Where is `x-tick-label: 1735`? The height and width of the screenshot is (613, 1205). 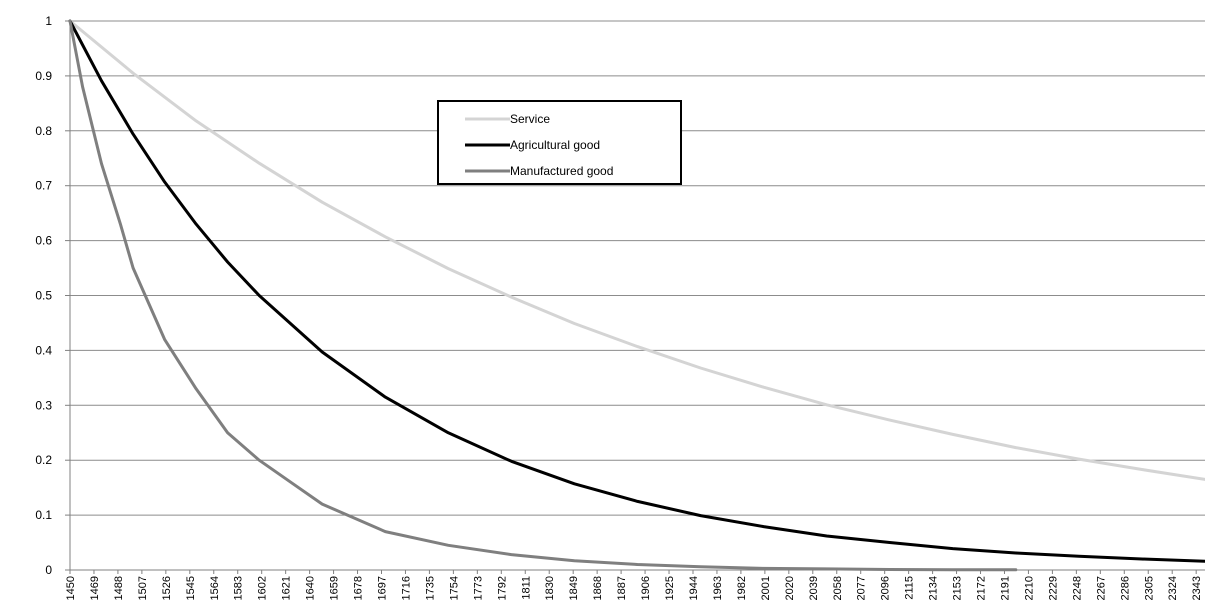 x-tick-label: 1735 is located at coordinates (430, 588).